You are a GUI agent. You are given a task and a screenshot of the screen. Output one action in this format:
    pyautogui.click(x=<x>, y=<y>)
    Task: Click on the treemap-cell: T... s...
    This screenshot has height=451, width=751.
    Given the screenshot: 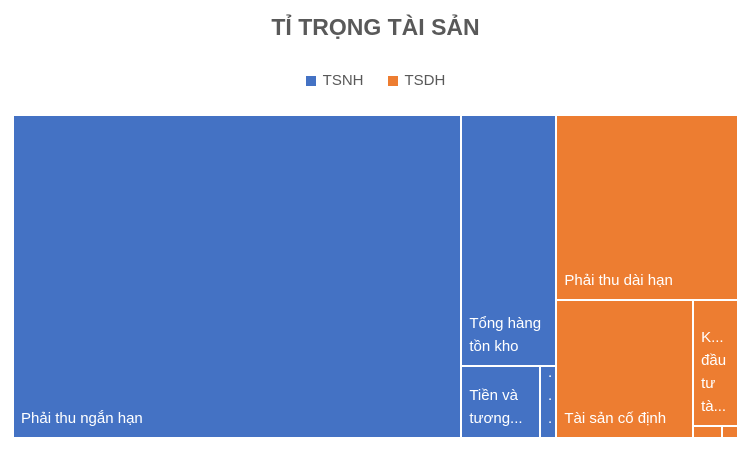 What is the action you would take?
    pyautogui.click(x=548, y=401)
    